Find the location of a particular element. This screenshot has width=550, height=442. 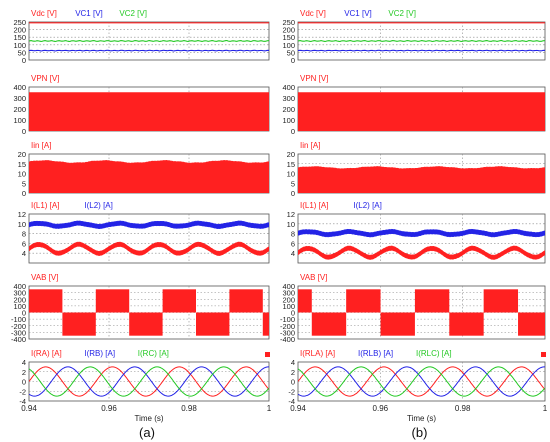

panel-2: 0 100 200 300 400 VPN [V] is located at coordinates (141, 105).